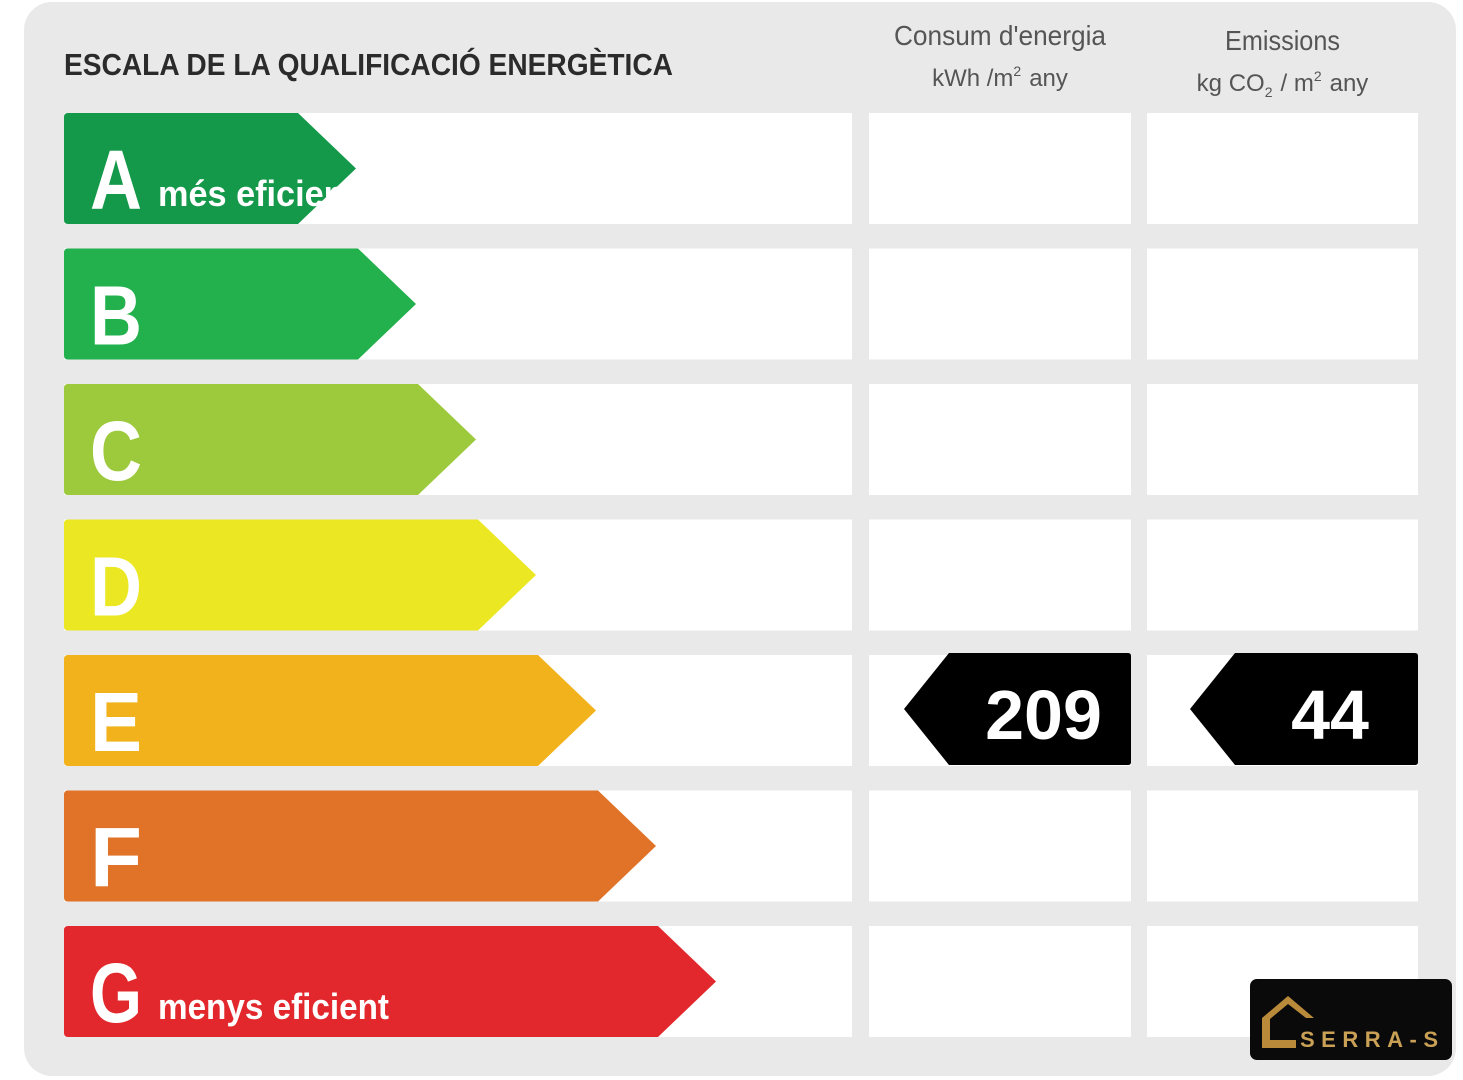 The image size is (1463, 1080). I want to click on rating-letter: A, so click(116, 180).